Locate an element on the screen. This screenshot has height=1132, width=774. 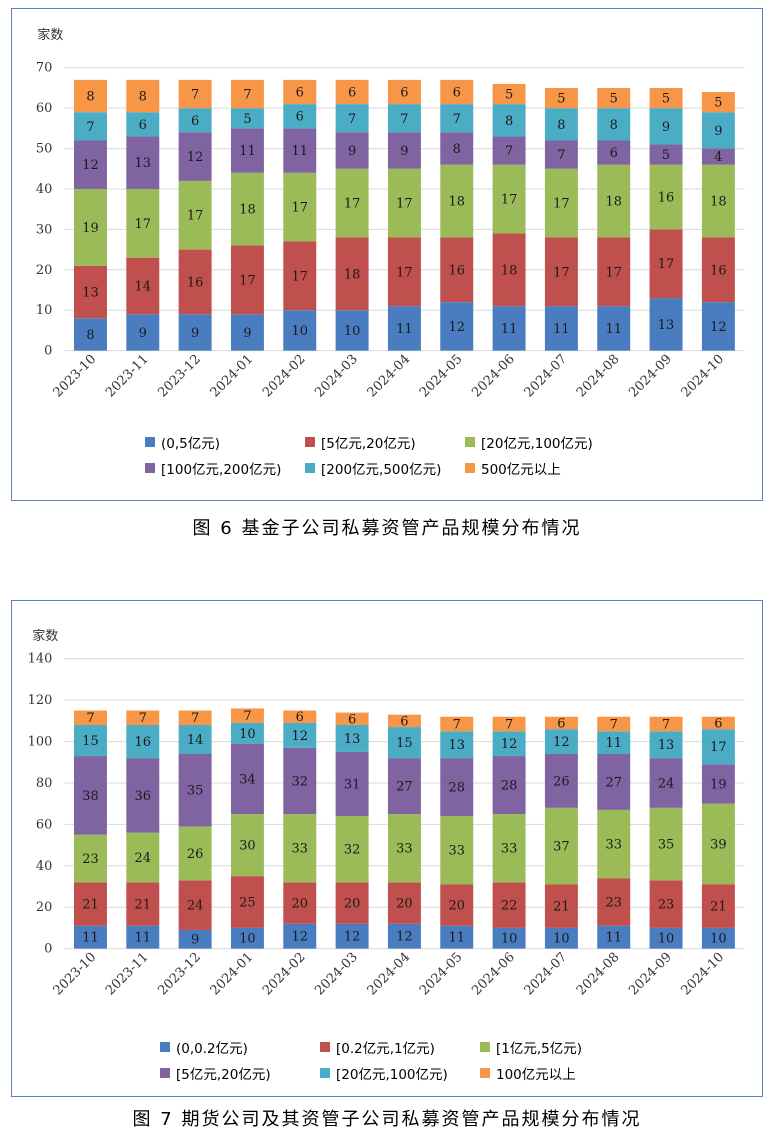
data-label: 18 is located at coordinates (718, 202).